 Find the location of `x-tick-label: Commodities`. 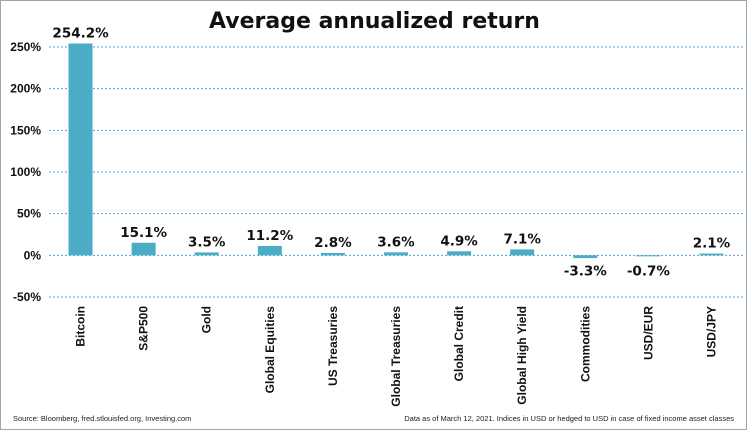

x-tick-label: Commodities is located at coordinates (585, 344).